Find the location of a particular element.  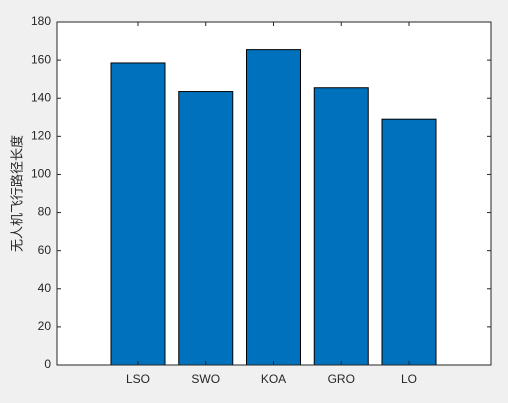

y-tick-label: 140 is located at coordinates (41, 97).